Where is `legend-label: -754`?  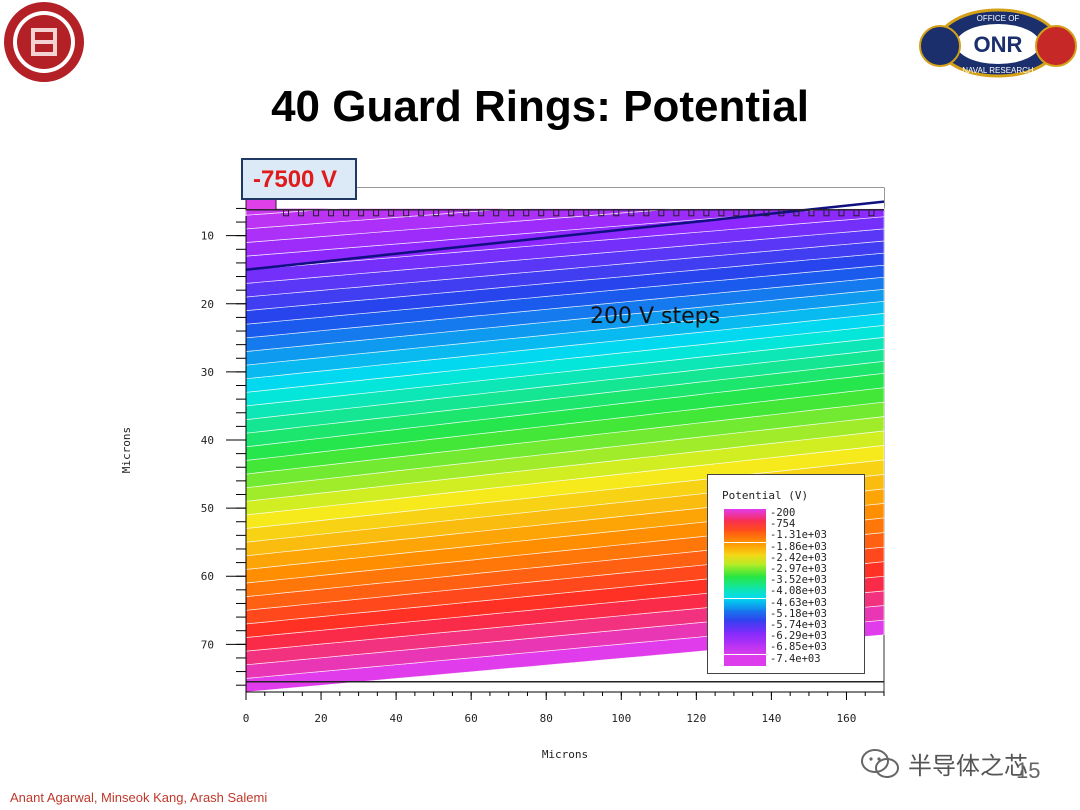
legend-label: -754 is located at coordinates (783, 524).